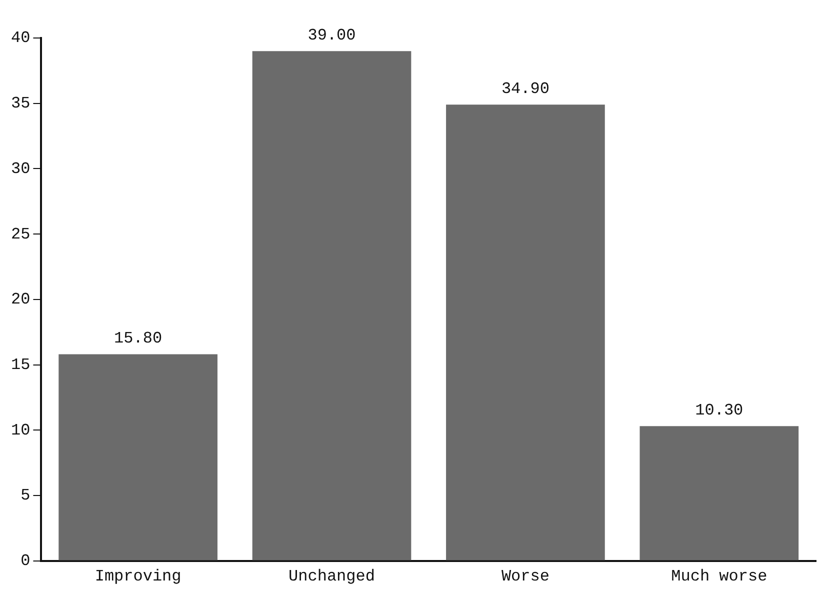  I want to click on x-tick-label: Worse, so click(525, 577).